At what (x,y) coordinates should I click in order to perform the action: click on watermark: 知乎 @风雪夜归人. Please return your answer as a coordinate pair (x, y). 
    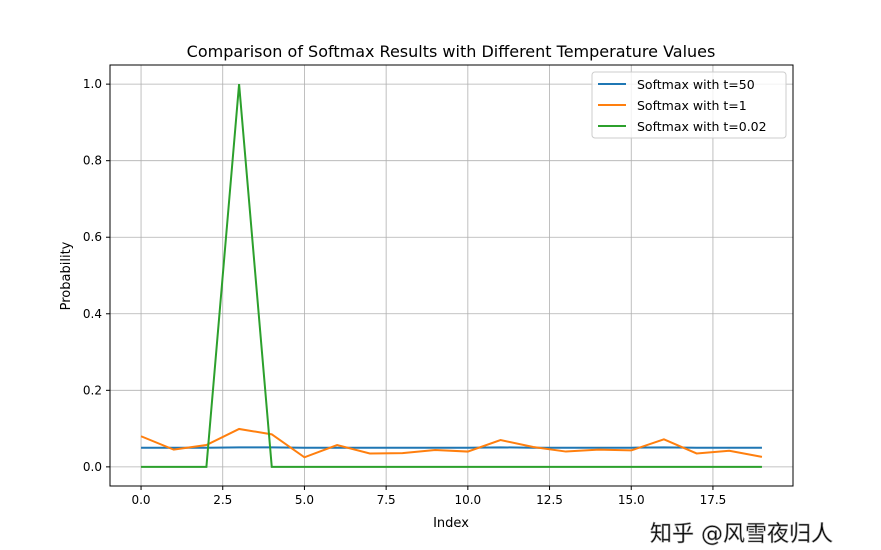
    Looking at the image, I should click on (741, 534).